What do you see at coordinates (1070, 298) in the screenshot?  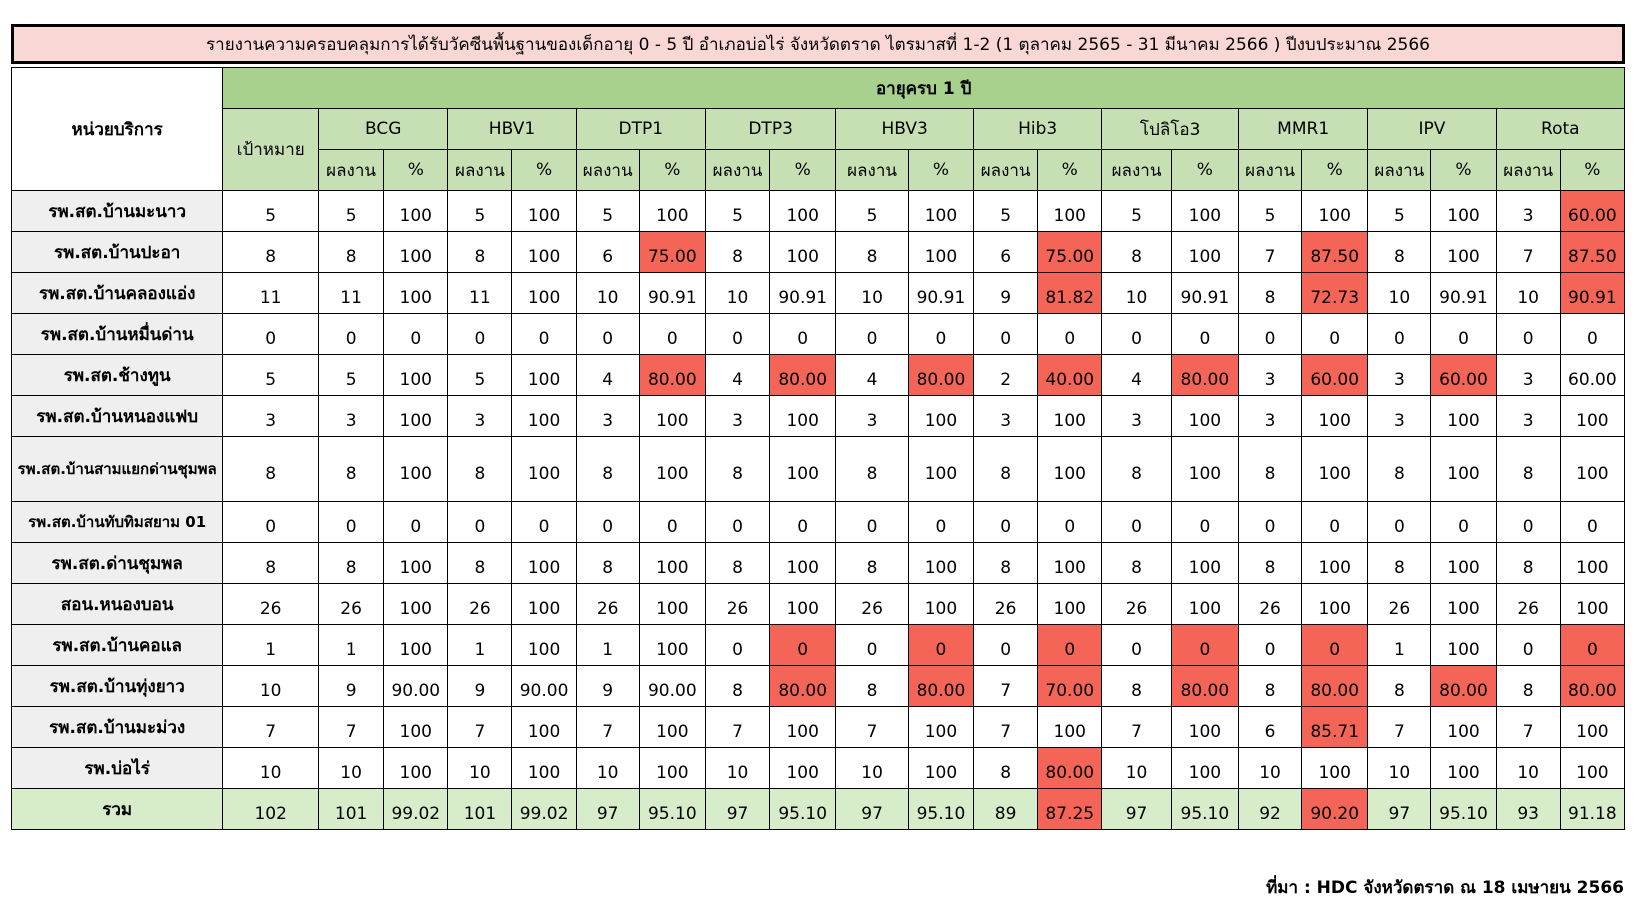 I see `percent-value: 81.82` at bounding box center [1070, 298].